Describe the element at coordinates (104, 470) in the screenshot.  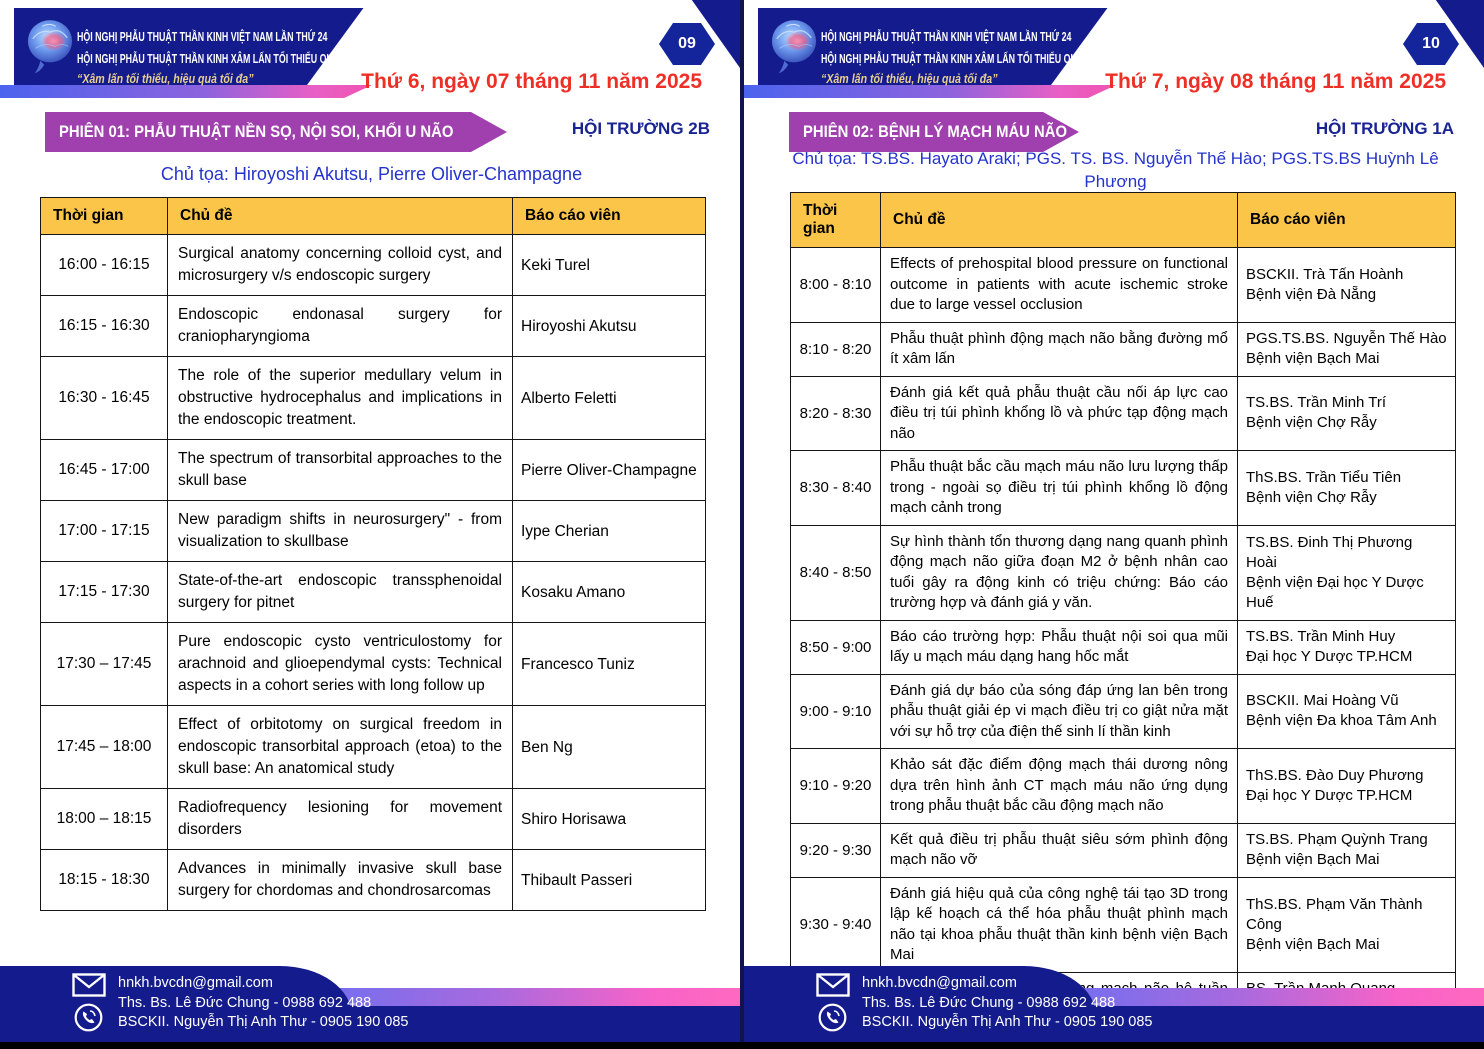
I see `session-time: 16:45 - 17:00` at that location.